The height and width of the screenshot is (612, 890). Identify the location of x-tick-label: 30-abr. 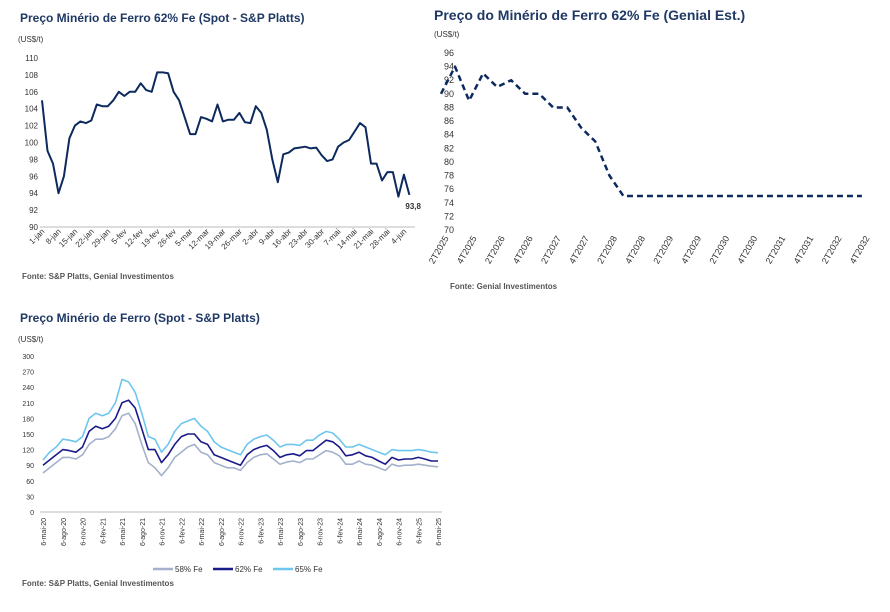
(314, 238).